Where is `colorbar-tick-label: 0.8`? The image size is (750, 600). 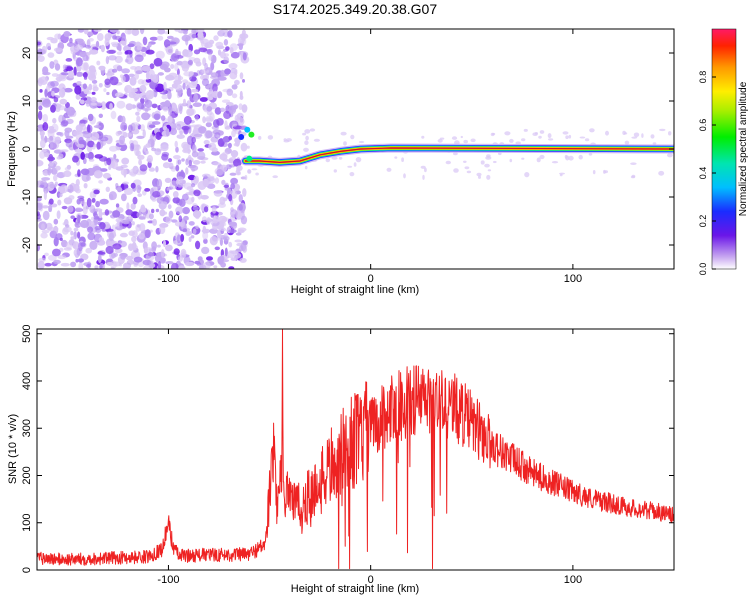
colorbar-tick-label: 0.8 is located at coordinates (703, 77).